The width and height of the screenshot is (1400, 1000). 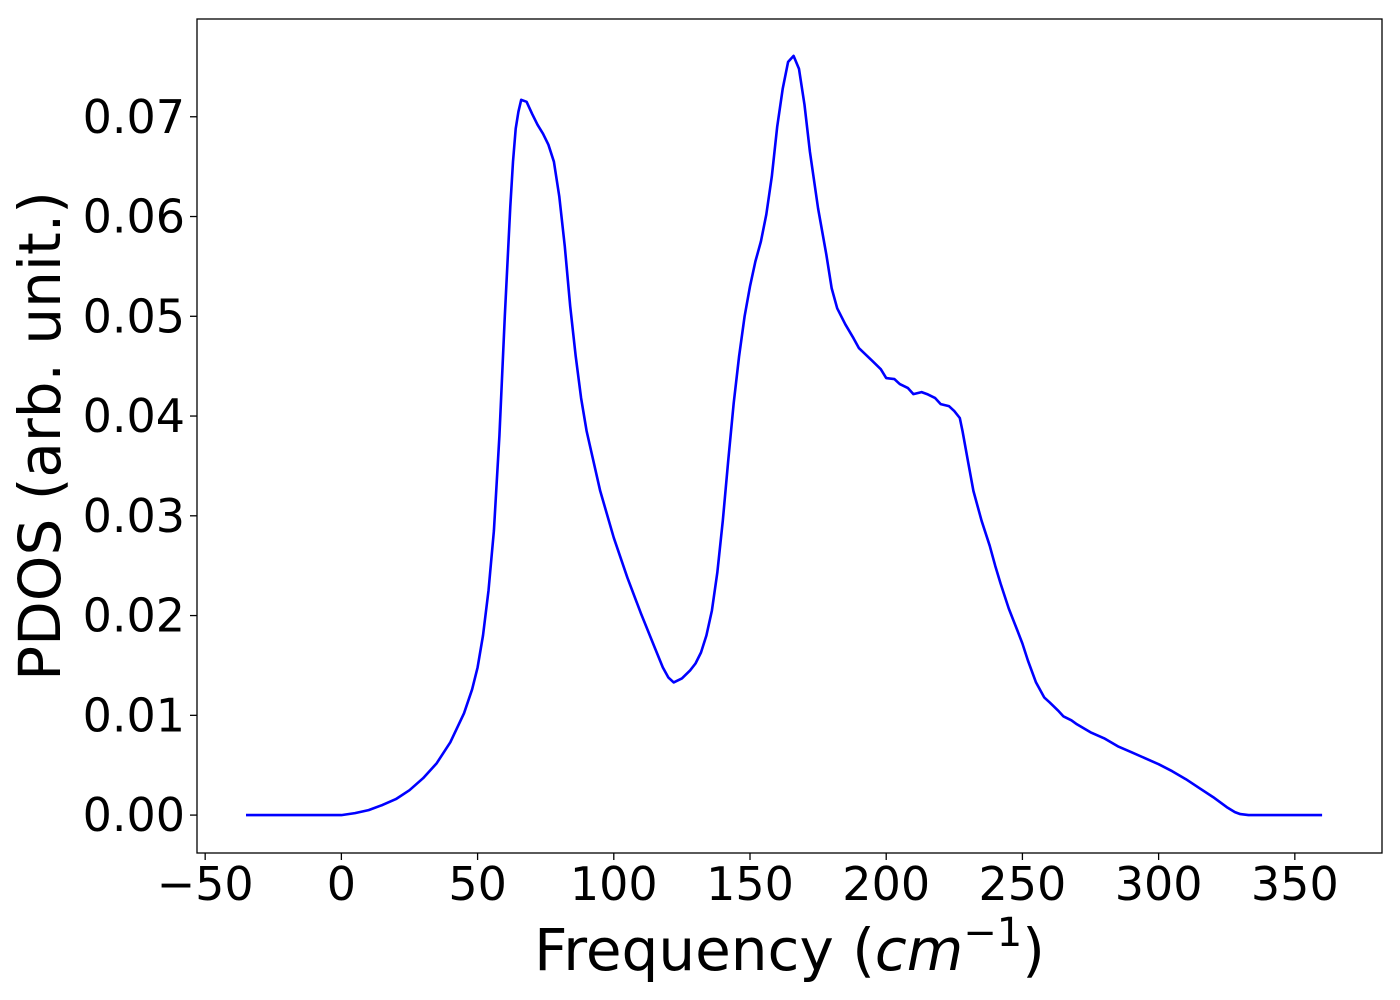 I want to click on x-tick-label: 300, so click(x=1159, y=884).